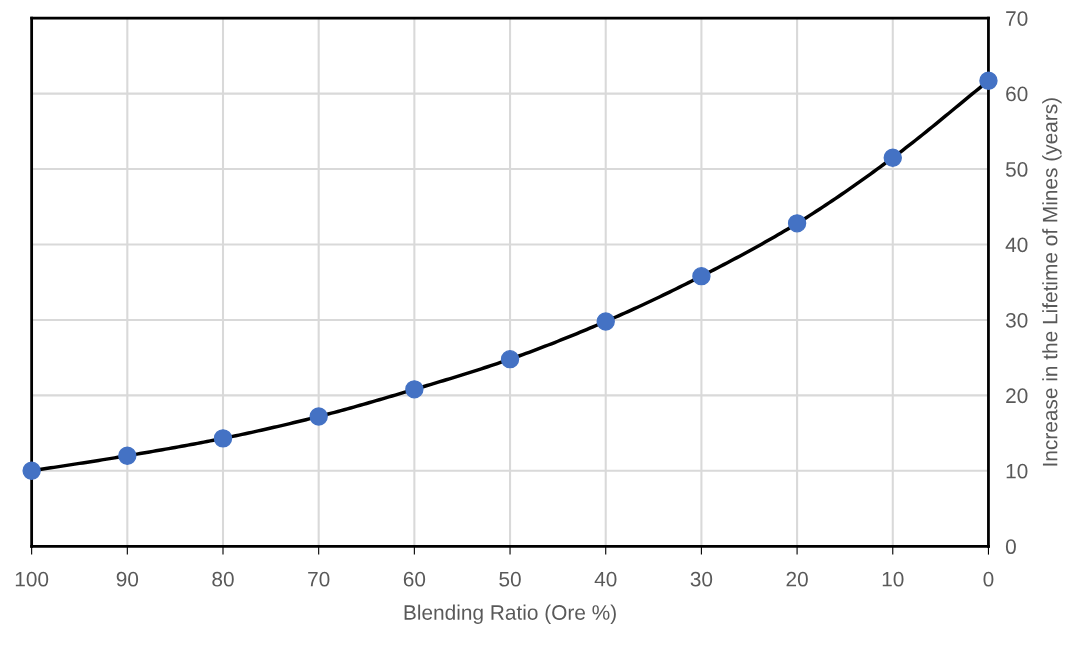 The width and height of the screenshot is (1091, 648). I want to click on x-tick-label: 30, so click(701, 579).